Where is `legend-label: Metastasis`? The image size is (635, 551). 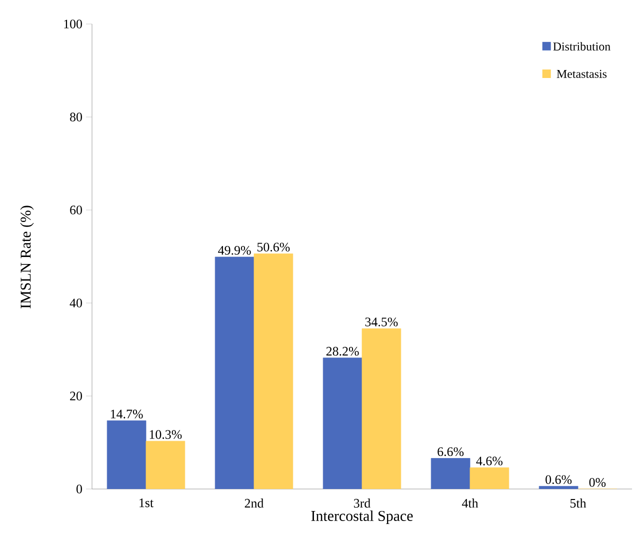 legend-label: Metastasis is located at coordinates (581, 74).